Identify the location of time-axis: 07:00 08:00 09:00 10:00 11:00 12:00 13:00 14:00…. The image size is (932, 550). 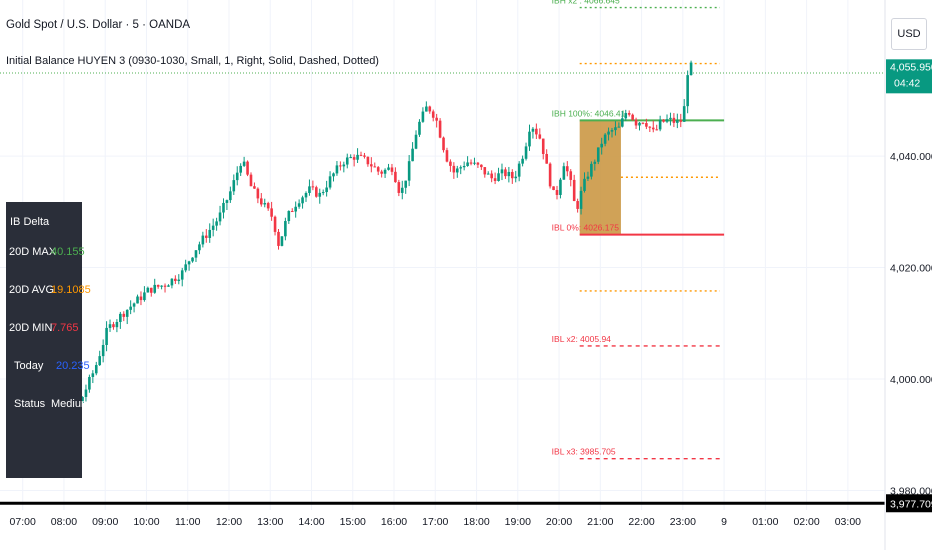
(436, 522).